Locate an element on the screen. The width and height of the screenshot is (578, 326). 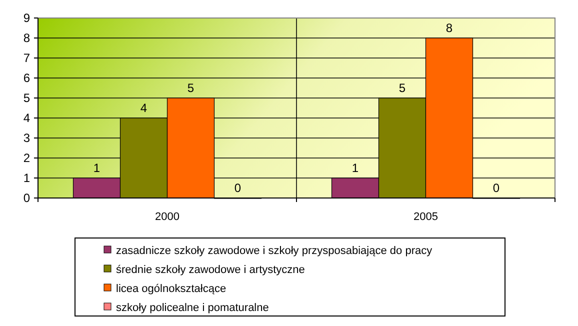
y-tick-label: 6 is located at coordinates (26, 78).